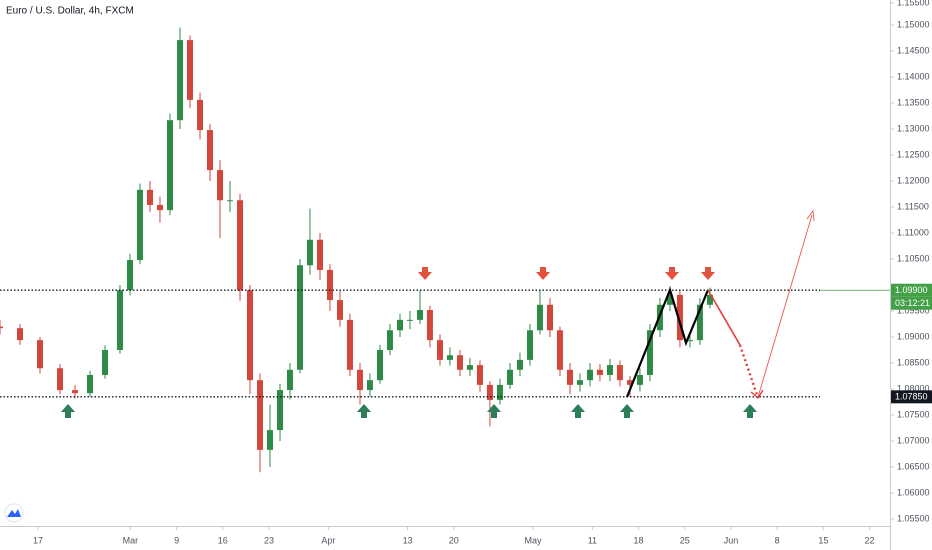 This screenshot has height=550, width=932. I want to click on x-tick-label: 18, so click(639, 540).